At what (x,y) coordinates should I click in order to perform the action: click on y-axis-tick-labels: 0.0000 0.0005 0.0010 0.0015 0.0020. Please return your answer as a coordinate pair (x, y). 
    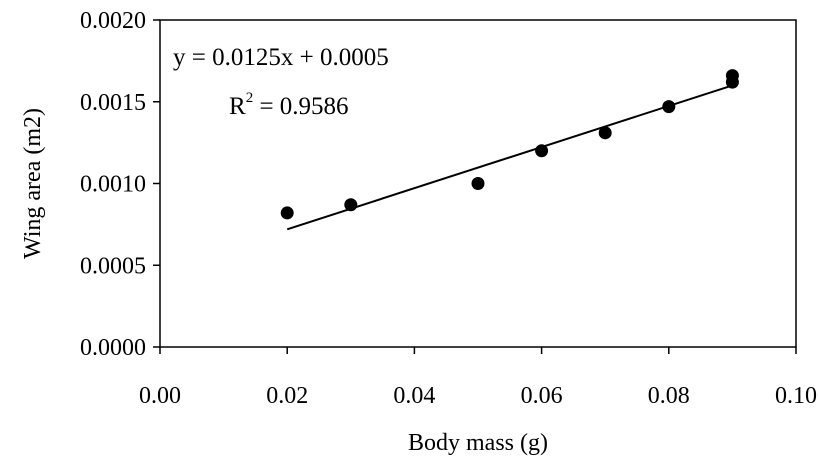
    Looking at the image, I should click on (113, 184).